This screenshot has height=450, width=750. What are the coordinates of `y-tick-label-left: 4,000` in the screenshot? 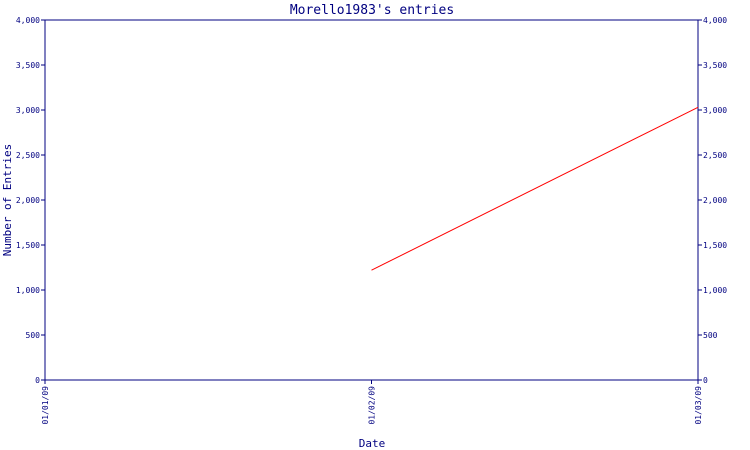 It's located at (28, 20).